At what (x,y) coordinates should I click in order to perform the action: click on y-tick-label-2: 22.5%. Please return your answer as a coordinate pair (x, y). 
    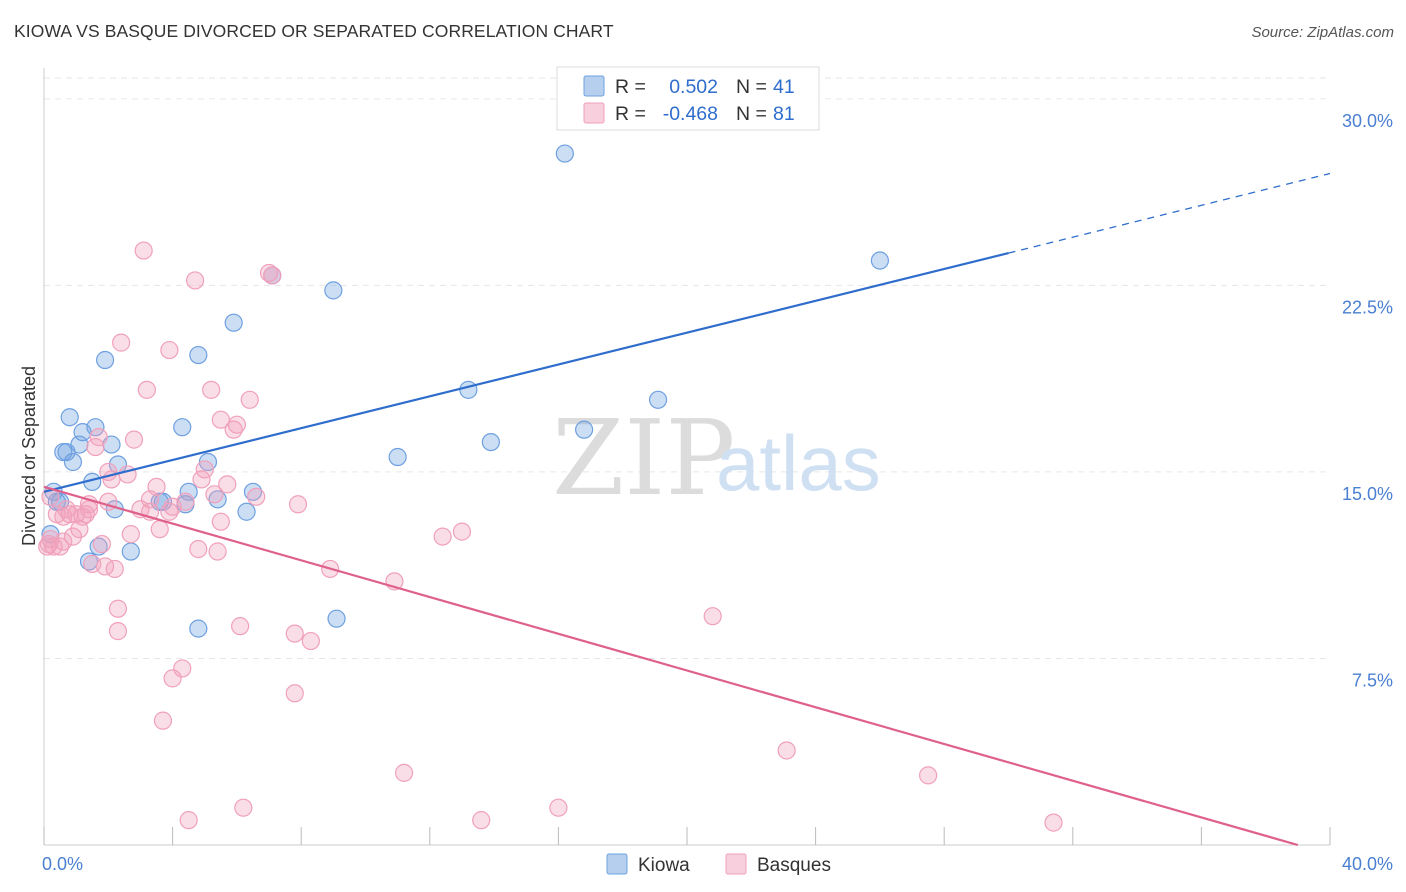
    Looking at the image, I should click on (1367, 307).